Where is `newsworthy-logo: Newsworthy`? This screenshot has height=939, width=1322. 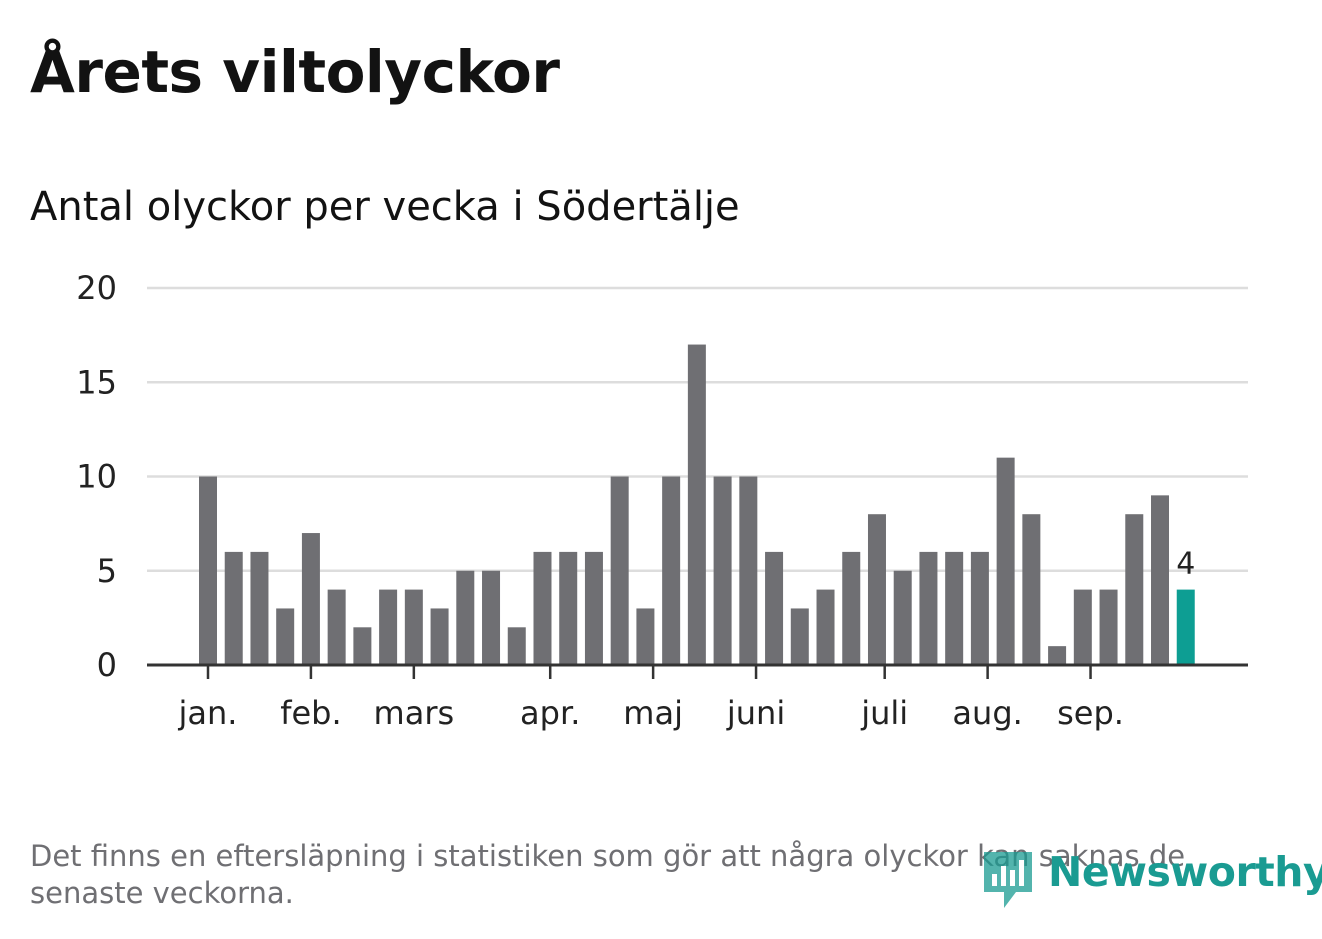
newsworthy-logo: Newsworthy is located at coordinates (1151, 880).